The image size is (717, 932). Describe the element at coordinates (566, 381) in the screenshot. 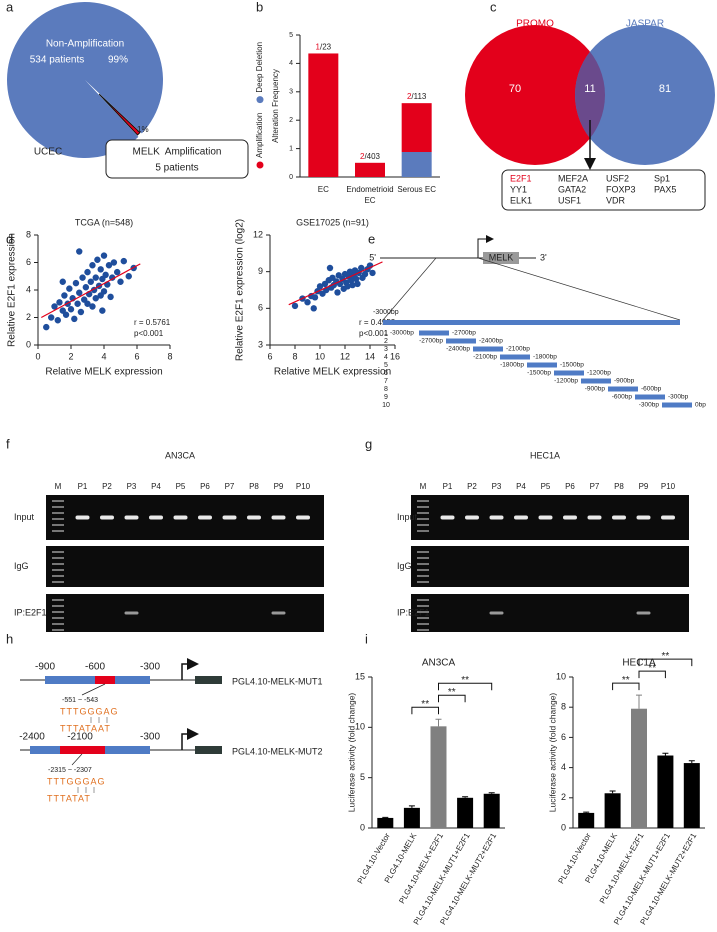

I see `fragment-start: -1200bp` at that location.